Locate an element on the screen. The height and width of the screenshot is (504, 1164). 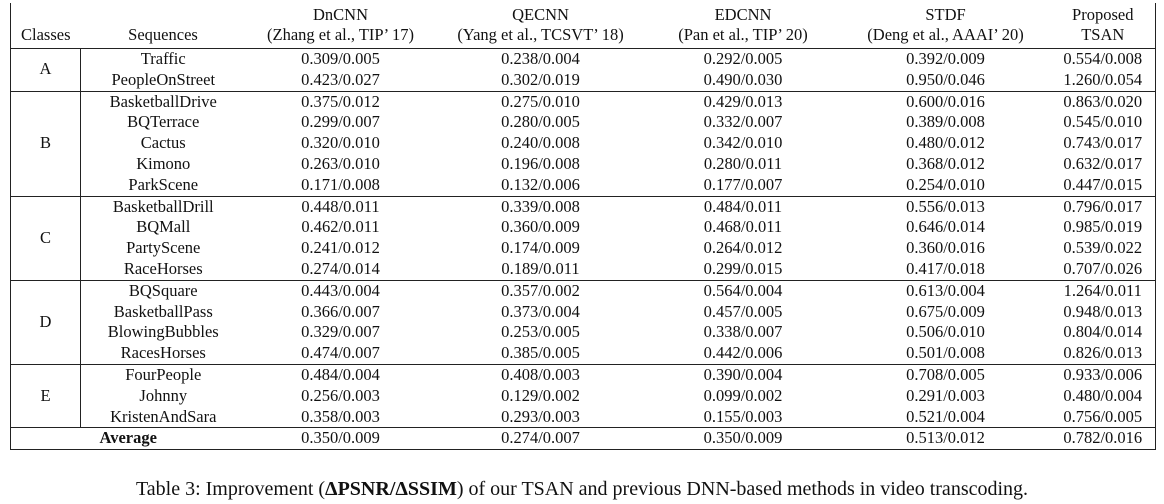
value-cell: 0.950/0.046 is located at coordinates (945, 79).